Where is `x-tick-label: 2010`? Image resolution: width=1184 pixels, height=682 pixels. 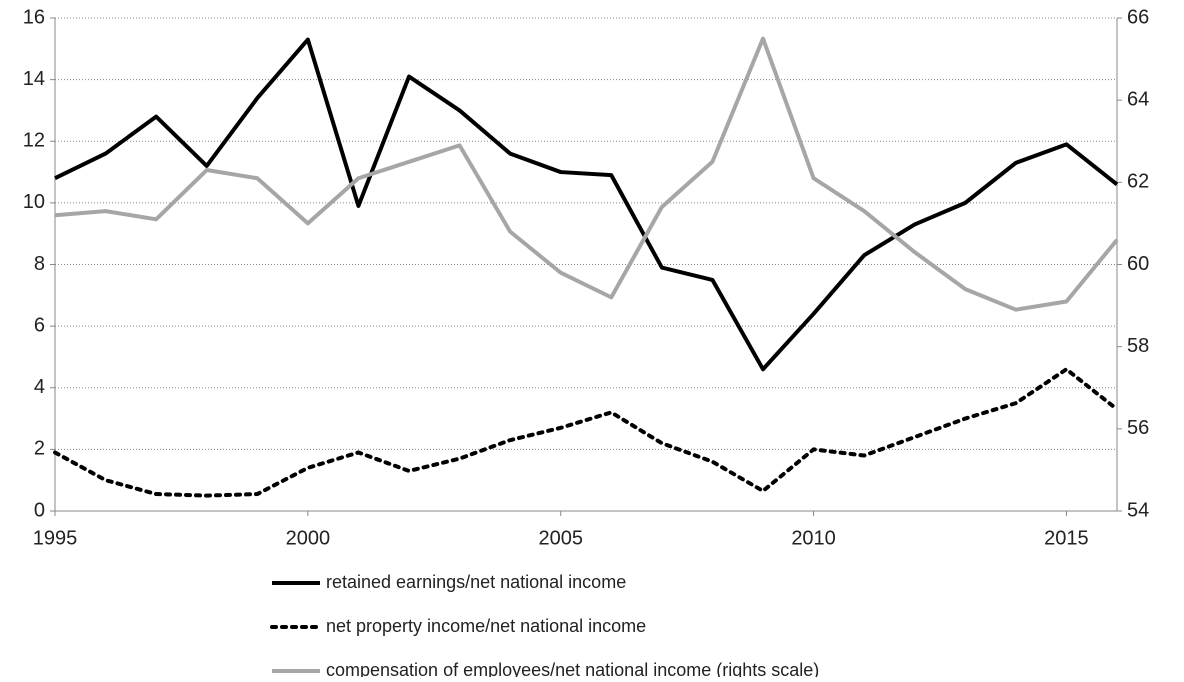 x-tick-label: 2010 is located at coordinates (813, 538).